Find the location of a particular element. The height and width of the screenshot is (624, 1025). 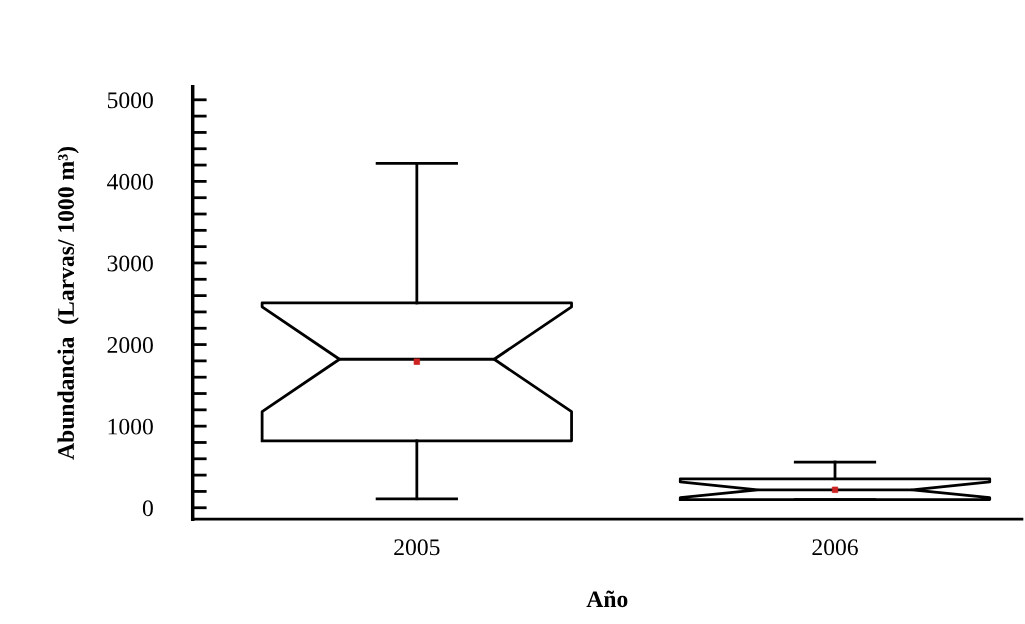

y-axis-title: Abundancia (Larvas/ 1000 m³) is located at coordinates (68, 303).